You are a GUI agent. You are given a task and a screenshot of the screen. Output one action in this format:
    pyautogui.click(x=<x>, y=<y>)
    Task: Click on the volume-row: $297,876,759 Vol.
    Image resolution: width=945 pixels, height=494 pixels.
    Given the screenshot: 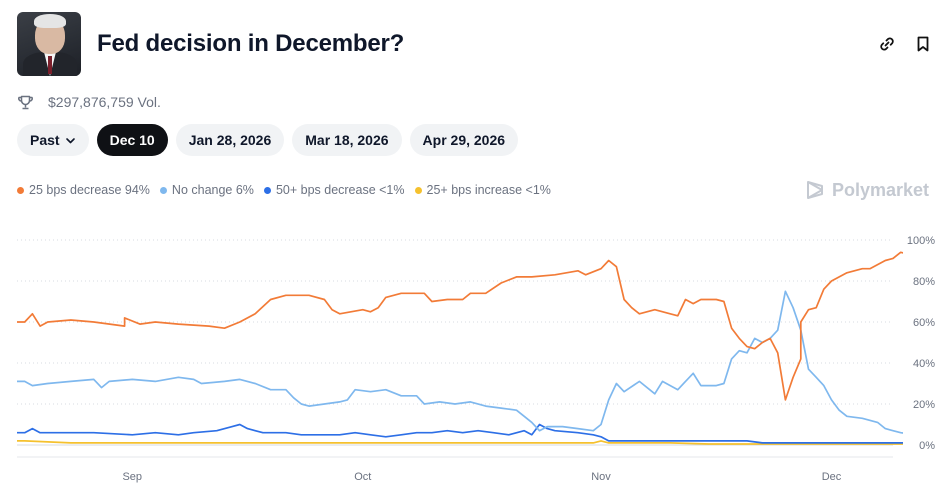 What is the action you would take?
    pyautogui.click(x=89, y=102)
    